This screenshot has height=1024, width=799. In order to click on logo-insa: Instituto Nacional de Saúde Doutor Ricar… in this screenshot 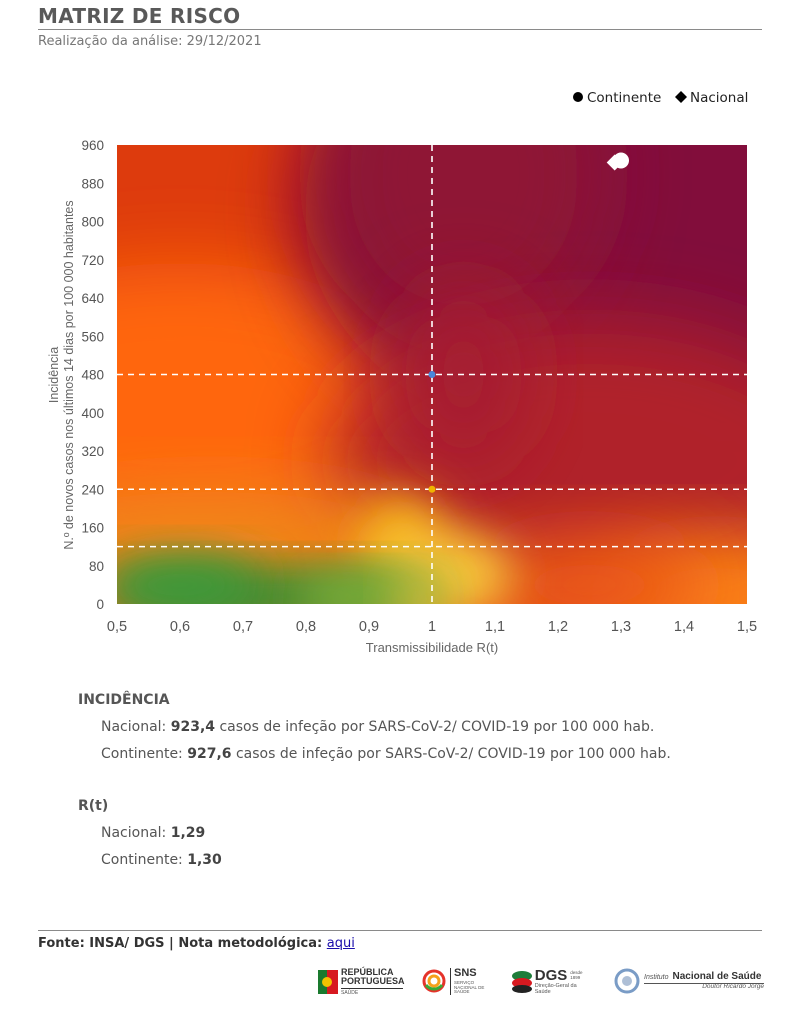, I will do `click(689, 981)`.